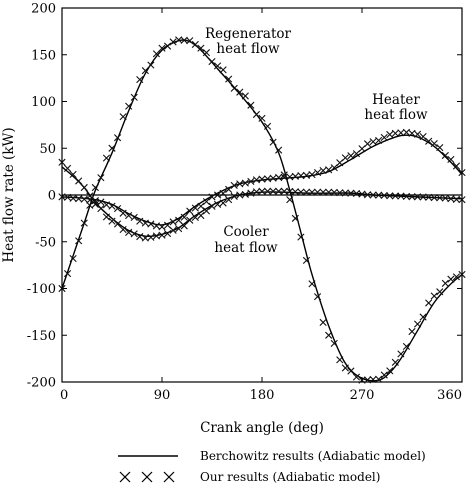 The image size is (474, 486). I want to click on x-axis-label: Crank angle (deg), so click(262, 428).